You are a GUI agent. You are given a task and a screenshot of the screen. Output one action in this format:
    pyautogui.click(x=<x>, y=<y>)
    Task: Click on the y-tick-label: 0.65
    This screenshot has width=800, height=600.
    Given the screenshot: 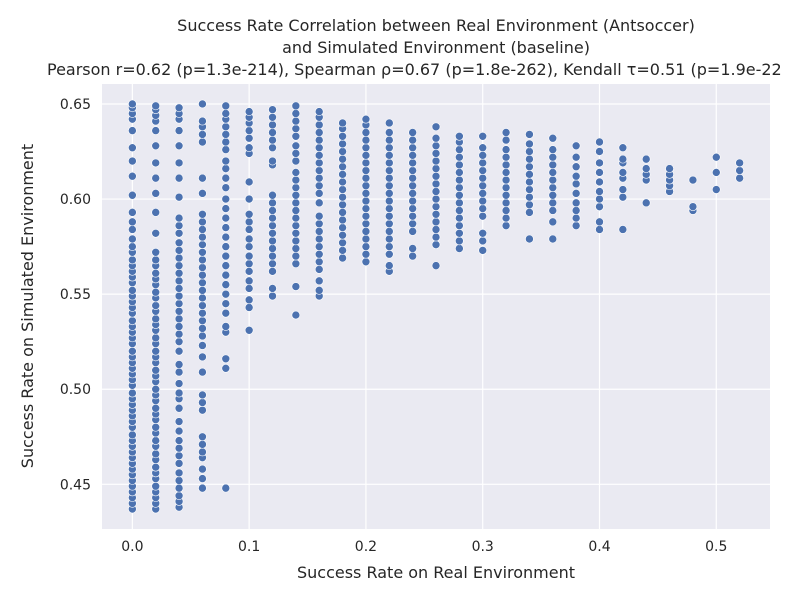 What is the action you would take?
    pyautogui.click(x=75, y=105)
    